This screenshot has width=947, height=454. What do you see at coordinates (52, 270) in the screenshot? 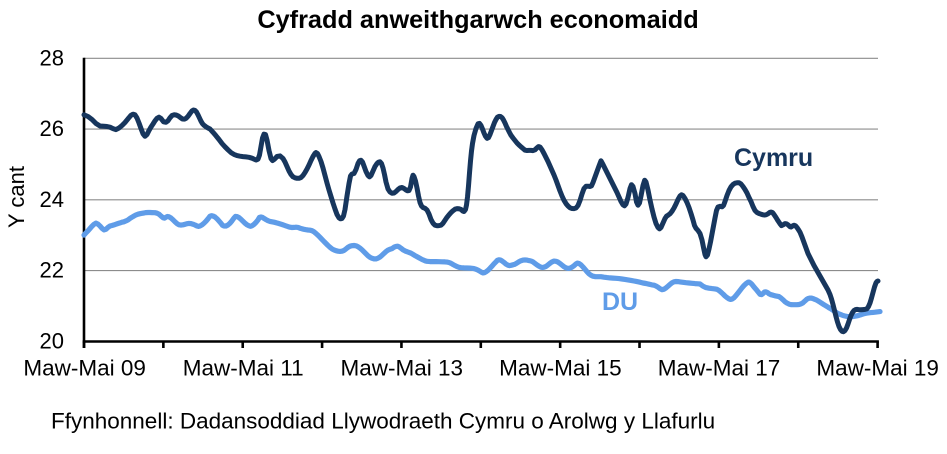
I see `svg-text: 22` at bounding box center [52, 270].